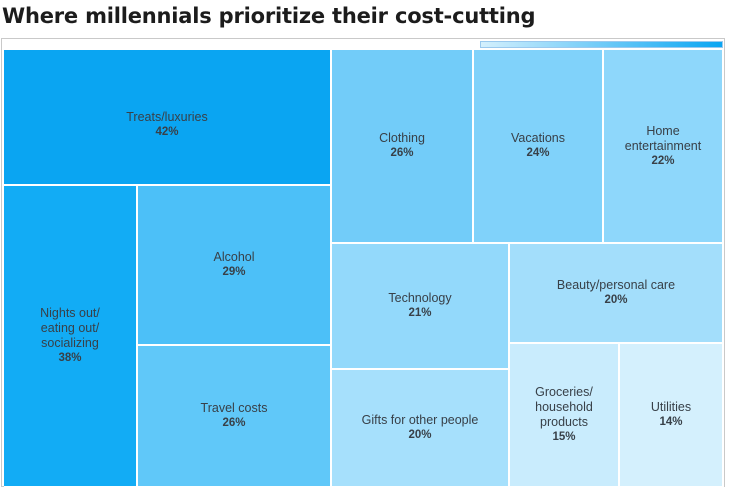  I want to click on tile-text: Groceries/ household products 15%, so click(564, 415).